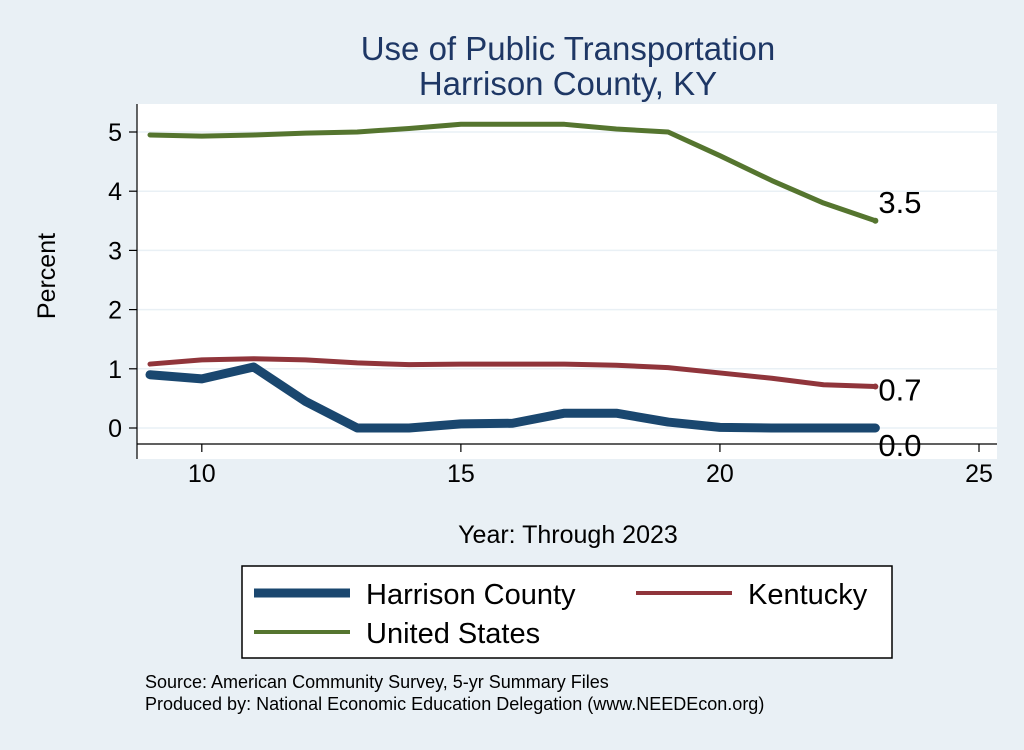 The image size is (1024, 750). Describe the element at coordinates (979, 474) in the screenshot. I see `x-tick-label-25: 25` at that location.